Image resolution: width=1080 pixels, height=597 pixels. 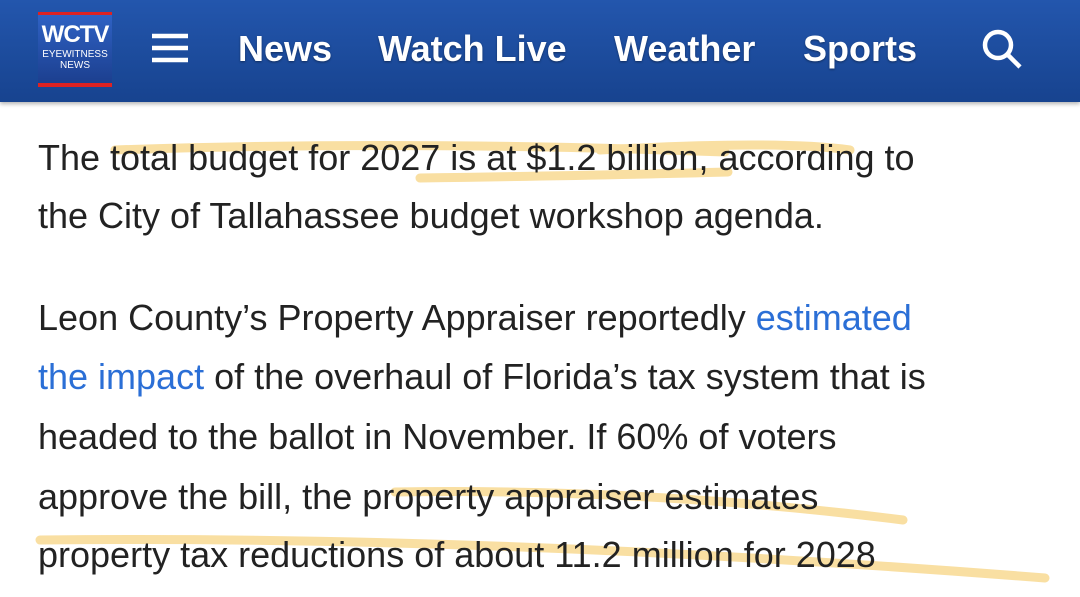 I want to click on logo-name: WCTV, so click(x=75, y=34).